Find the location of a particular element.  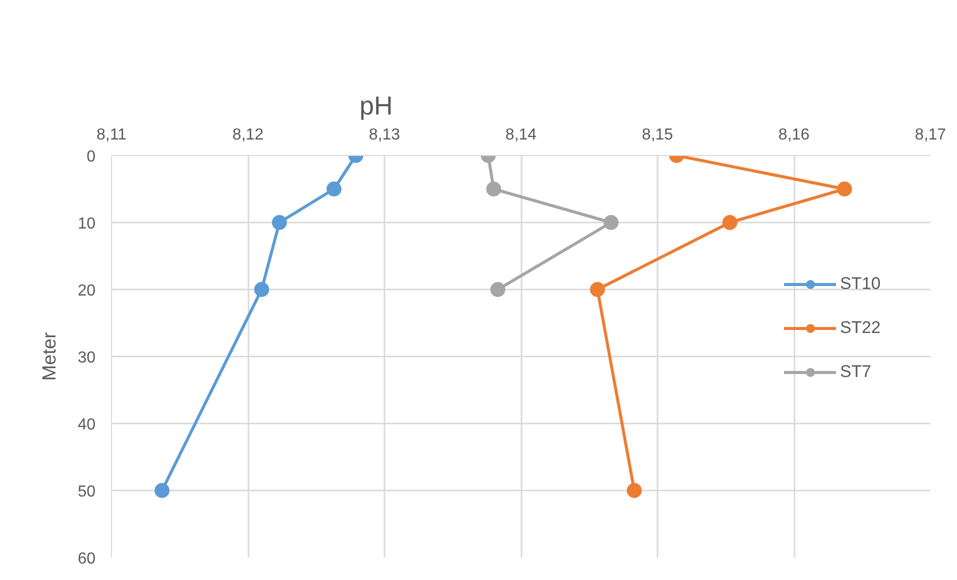

x-tick-label: 8,15 is located at coordinates (658, 135).